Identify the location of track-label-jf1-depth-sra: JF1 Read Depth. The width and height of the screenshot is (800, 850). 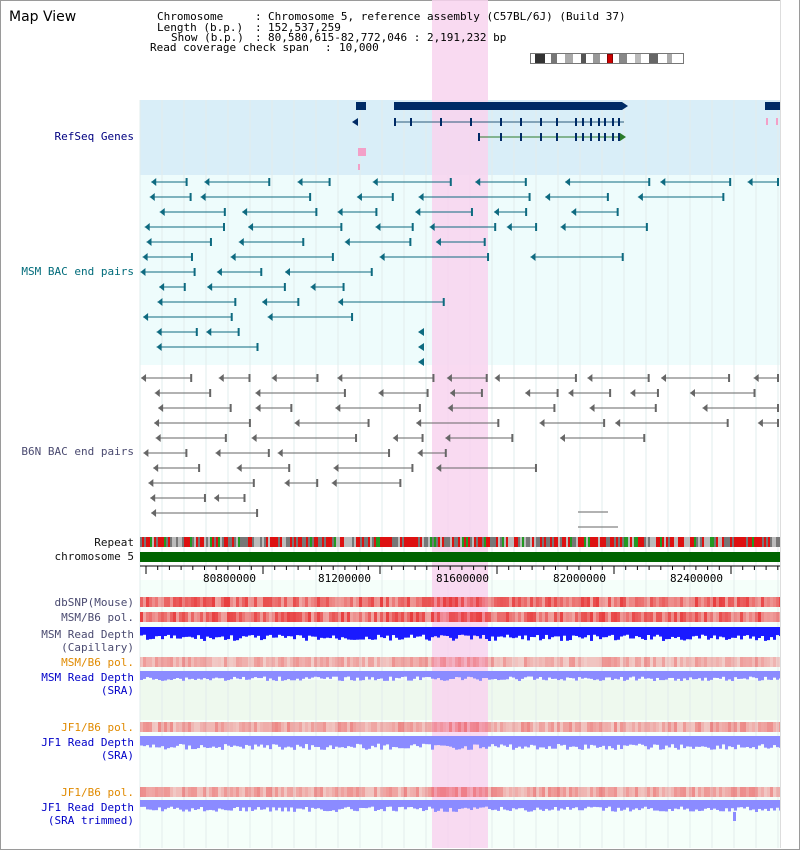
(87, 742).